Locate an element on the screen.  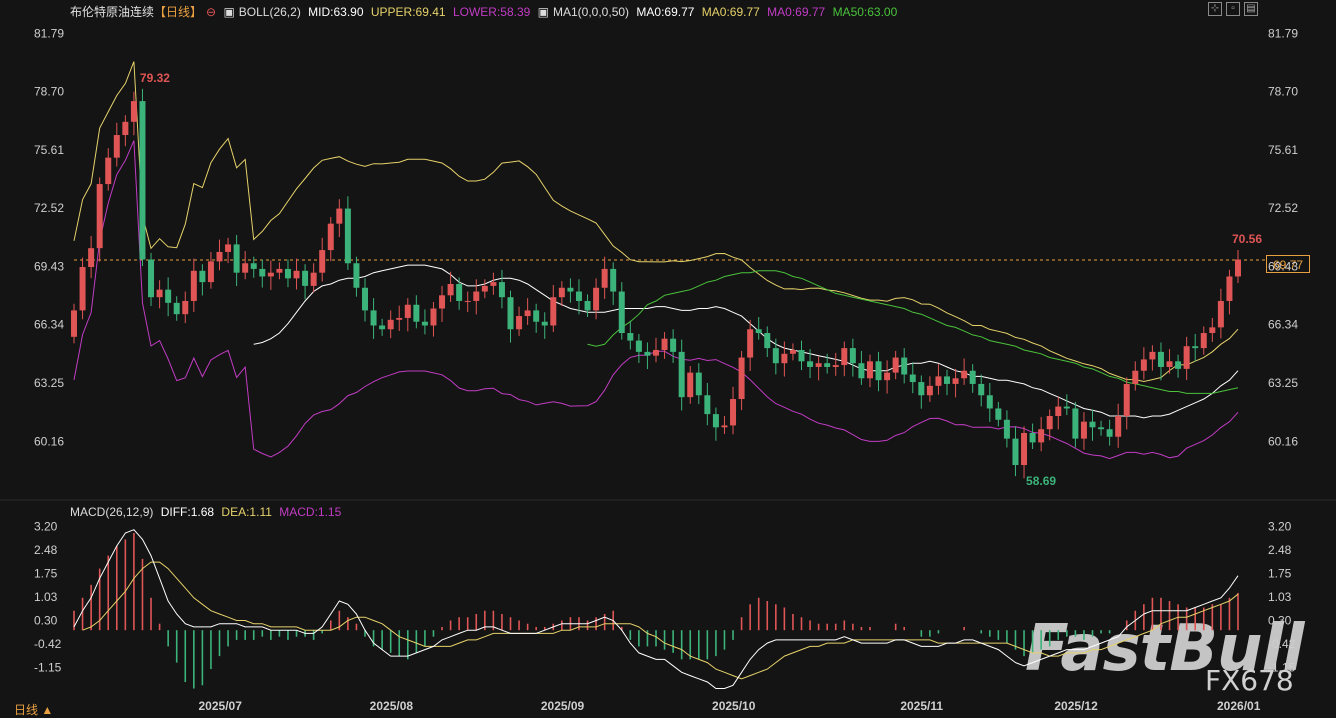
price-axis-right-label: 75.61 is located at coordinates (1283, 150).